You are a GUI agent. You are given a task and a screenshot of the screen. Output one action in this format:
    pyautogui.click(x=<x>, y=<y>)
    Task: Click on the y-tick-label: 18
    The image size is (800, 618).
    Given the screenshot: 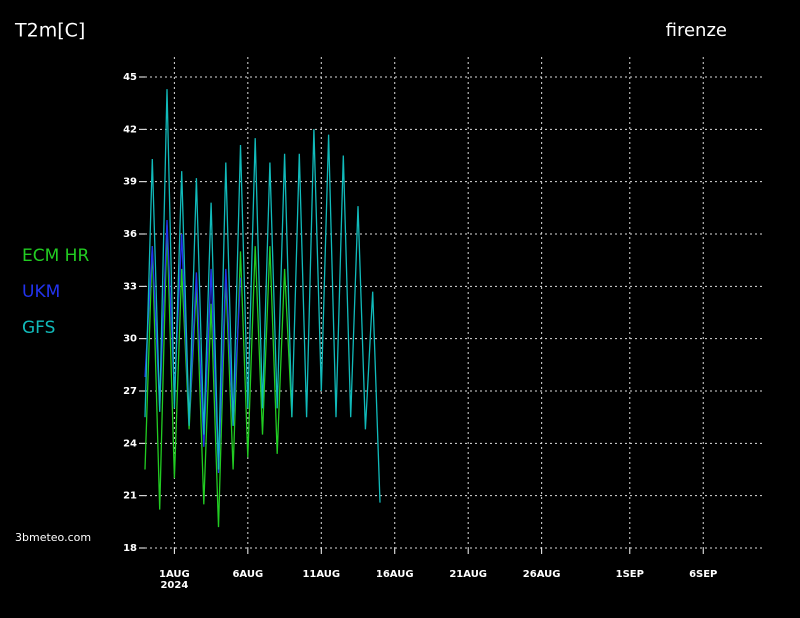 What is the action you would take?
    pyautogui.click(x=130, y=548)
    